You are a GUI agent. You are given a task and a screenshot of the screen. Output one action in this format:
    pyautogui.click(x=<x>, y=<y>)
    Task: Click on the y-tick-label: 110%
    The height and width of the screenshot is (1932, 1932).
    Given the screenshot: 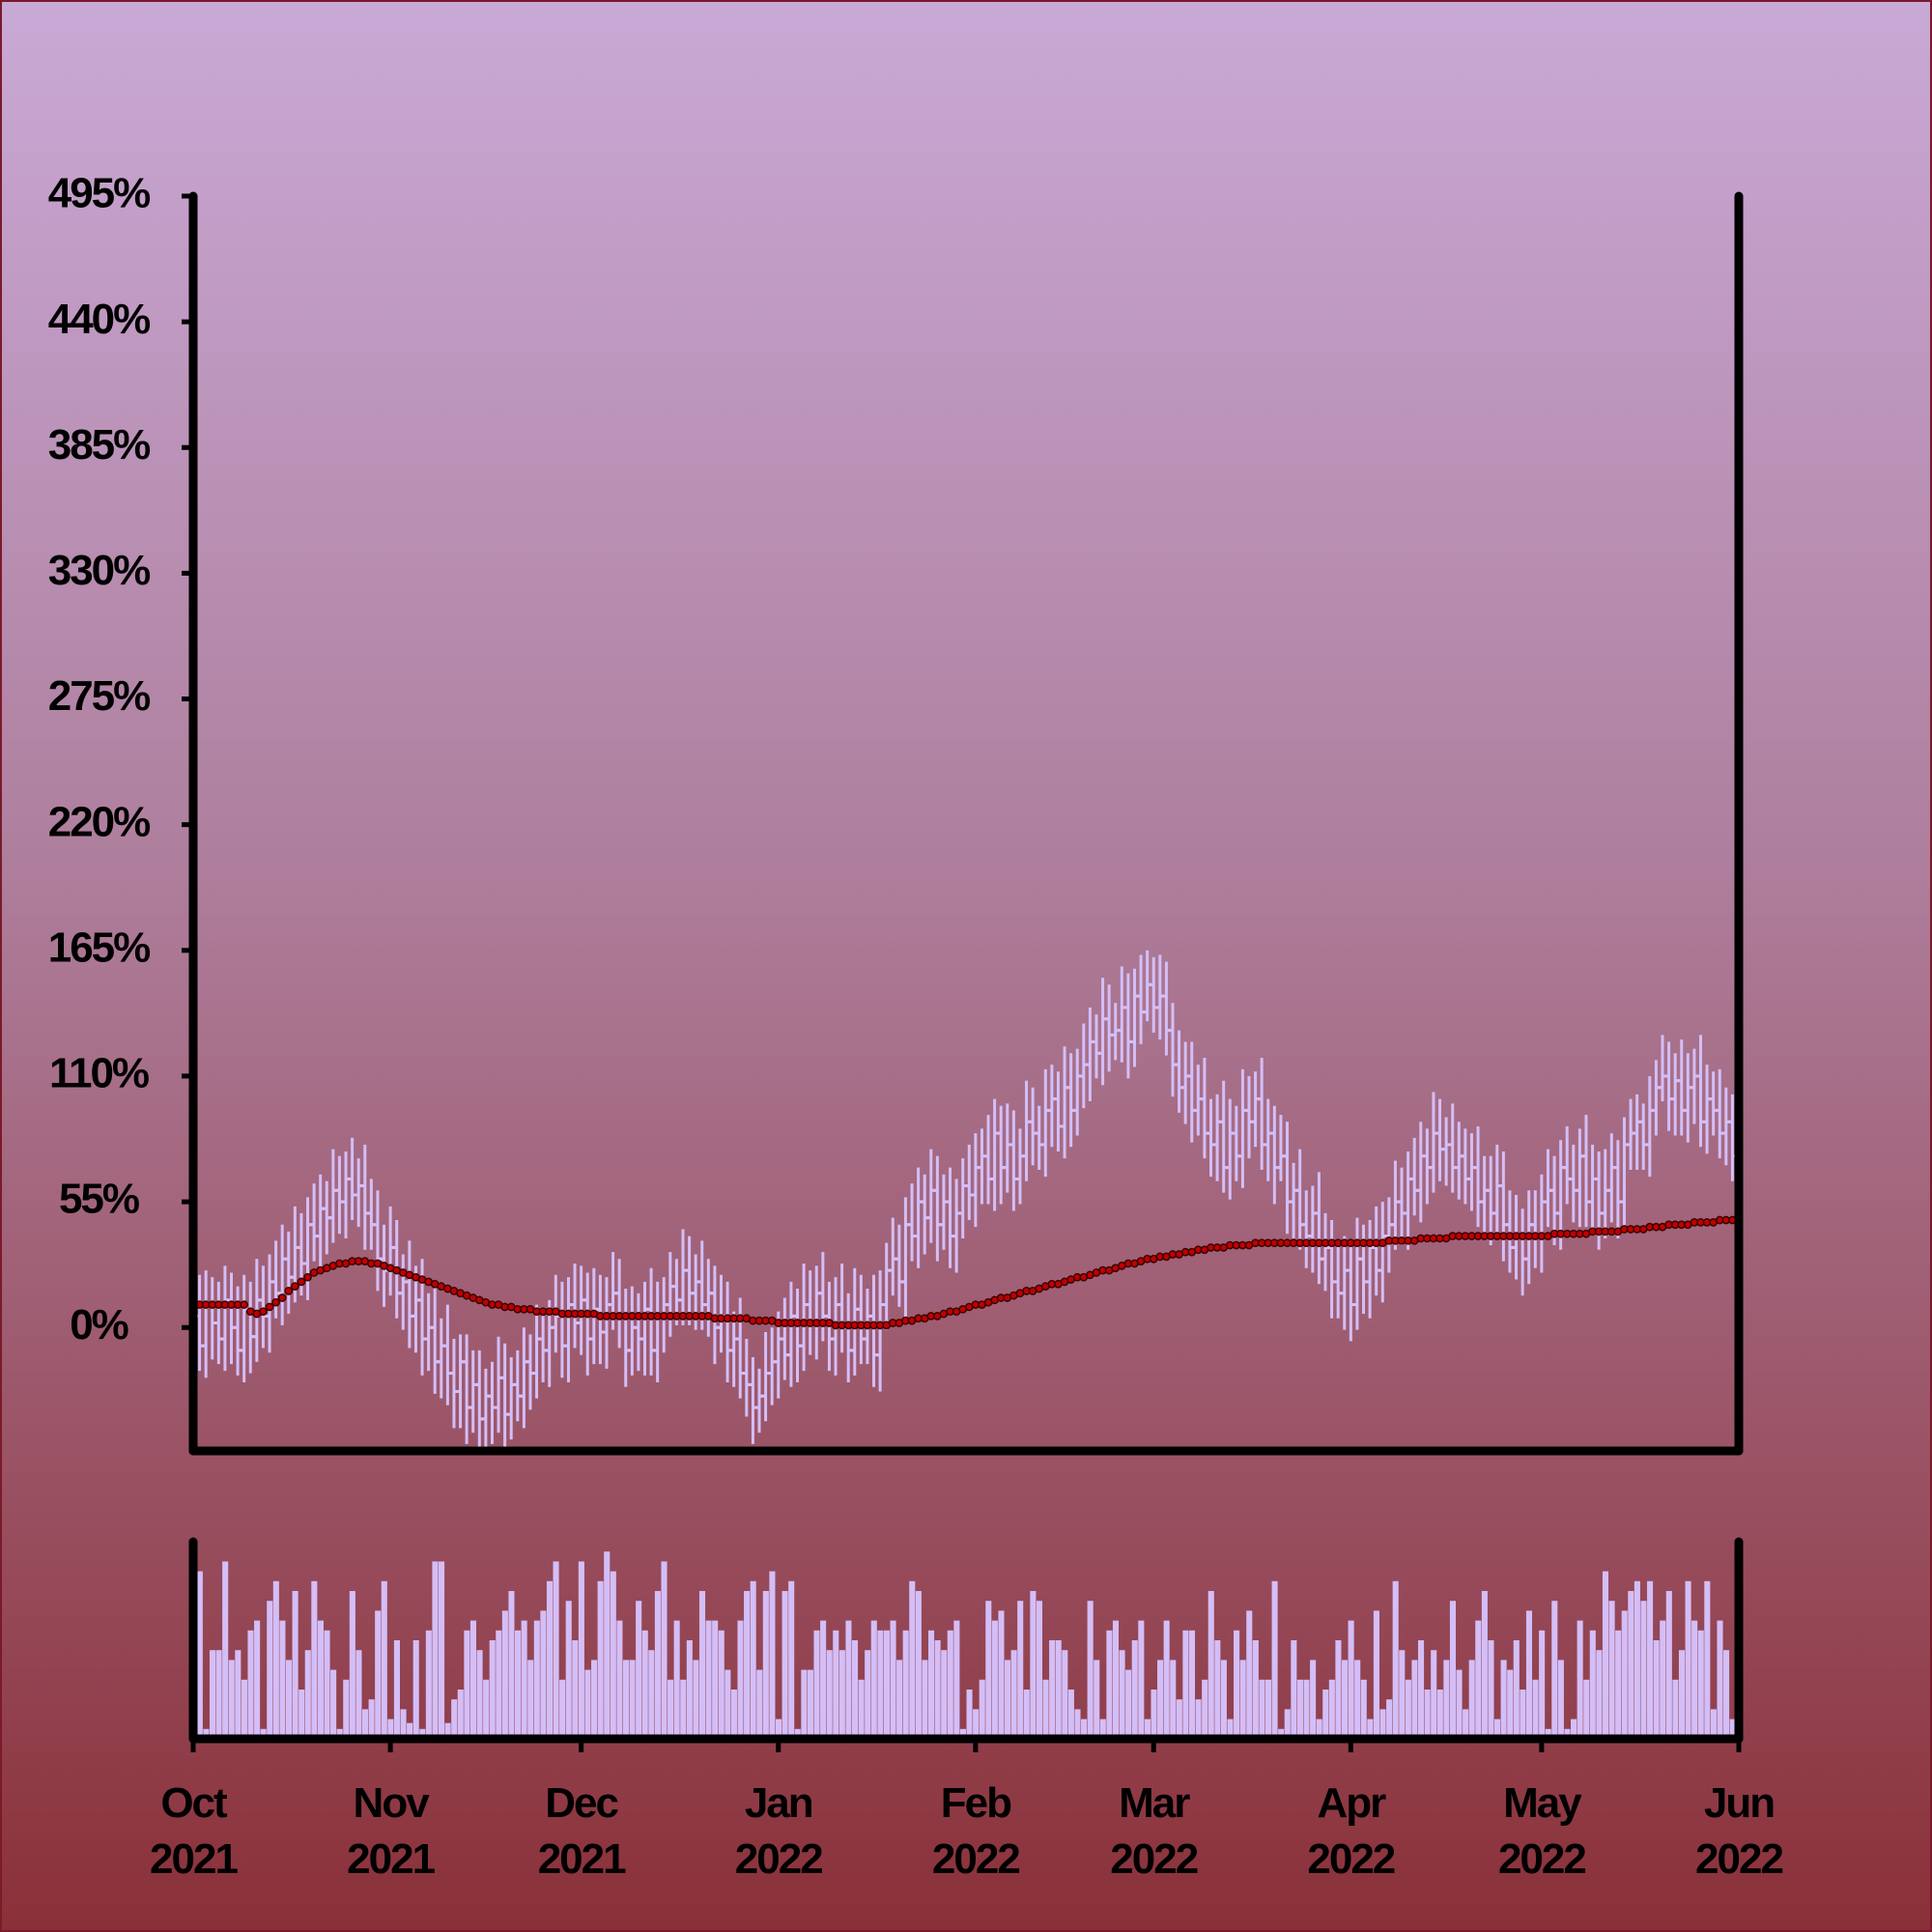 What is the action you would take?
    pyautogui.click(x=99, y=1073)
    